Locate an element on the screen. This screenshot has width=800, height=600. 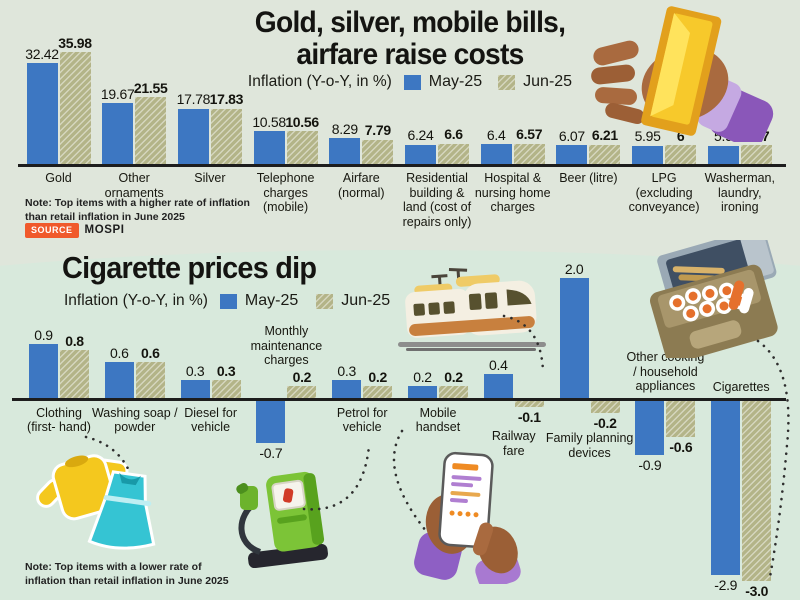
category-label-1: Gold is located at coordinates (58, 178).